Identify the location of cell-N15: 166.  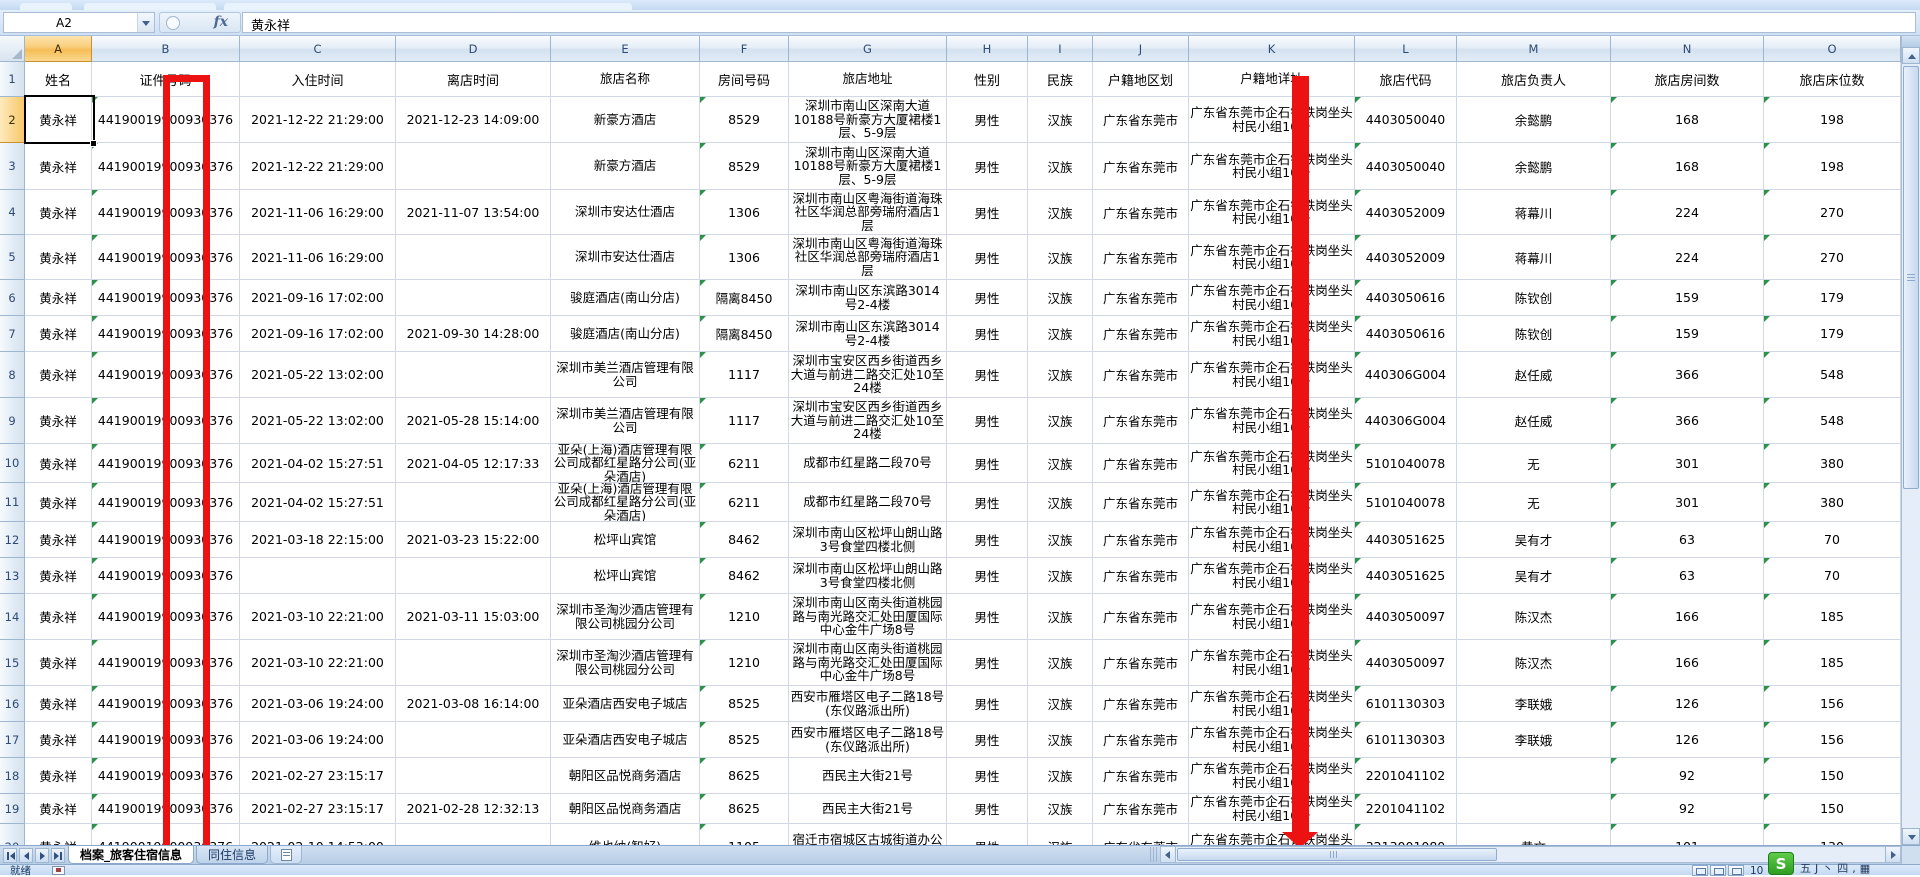
(1687, 663).